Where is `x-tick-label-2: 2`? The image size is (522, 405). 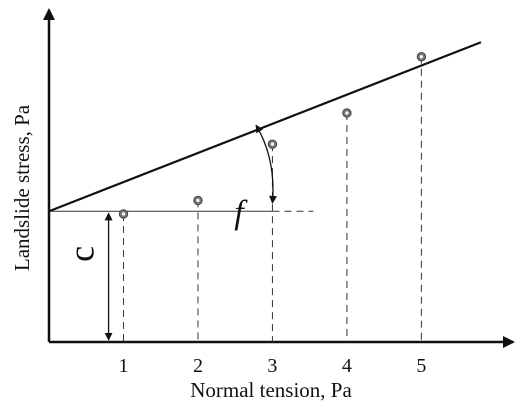 x-tick-label-2: 2 is located at coordinates (198, 366).